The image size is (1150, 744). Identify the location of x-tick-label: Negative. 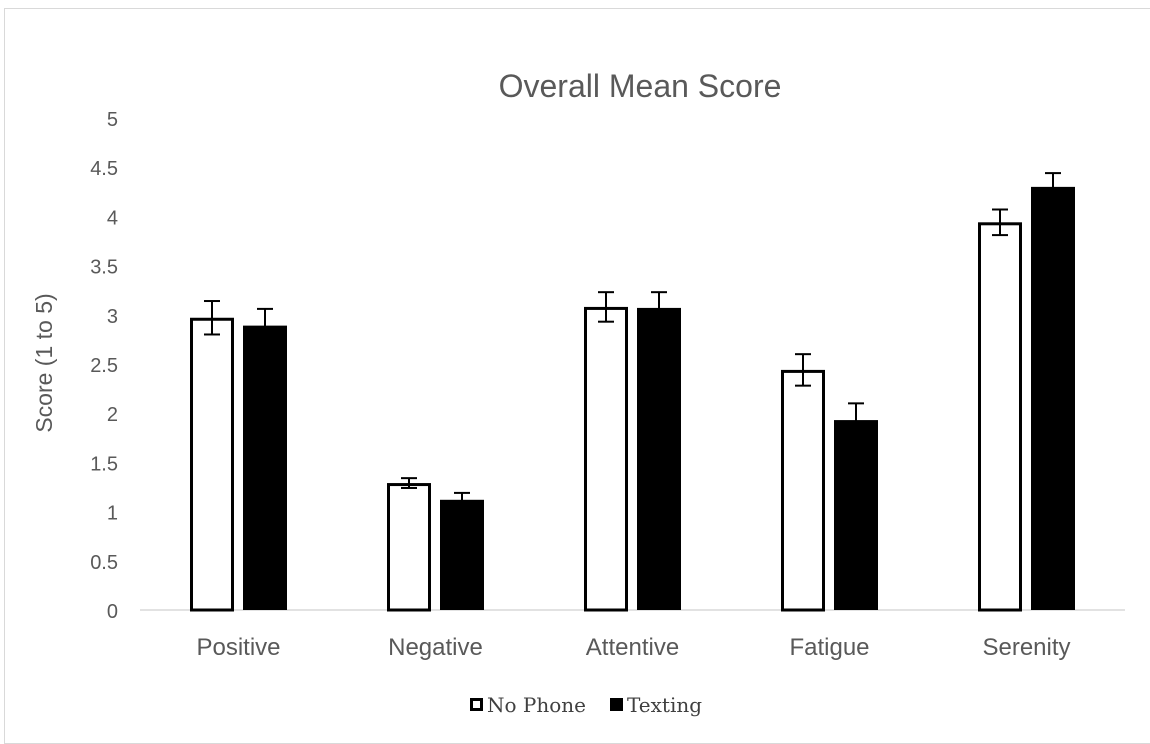
(435, 647).